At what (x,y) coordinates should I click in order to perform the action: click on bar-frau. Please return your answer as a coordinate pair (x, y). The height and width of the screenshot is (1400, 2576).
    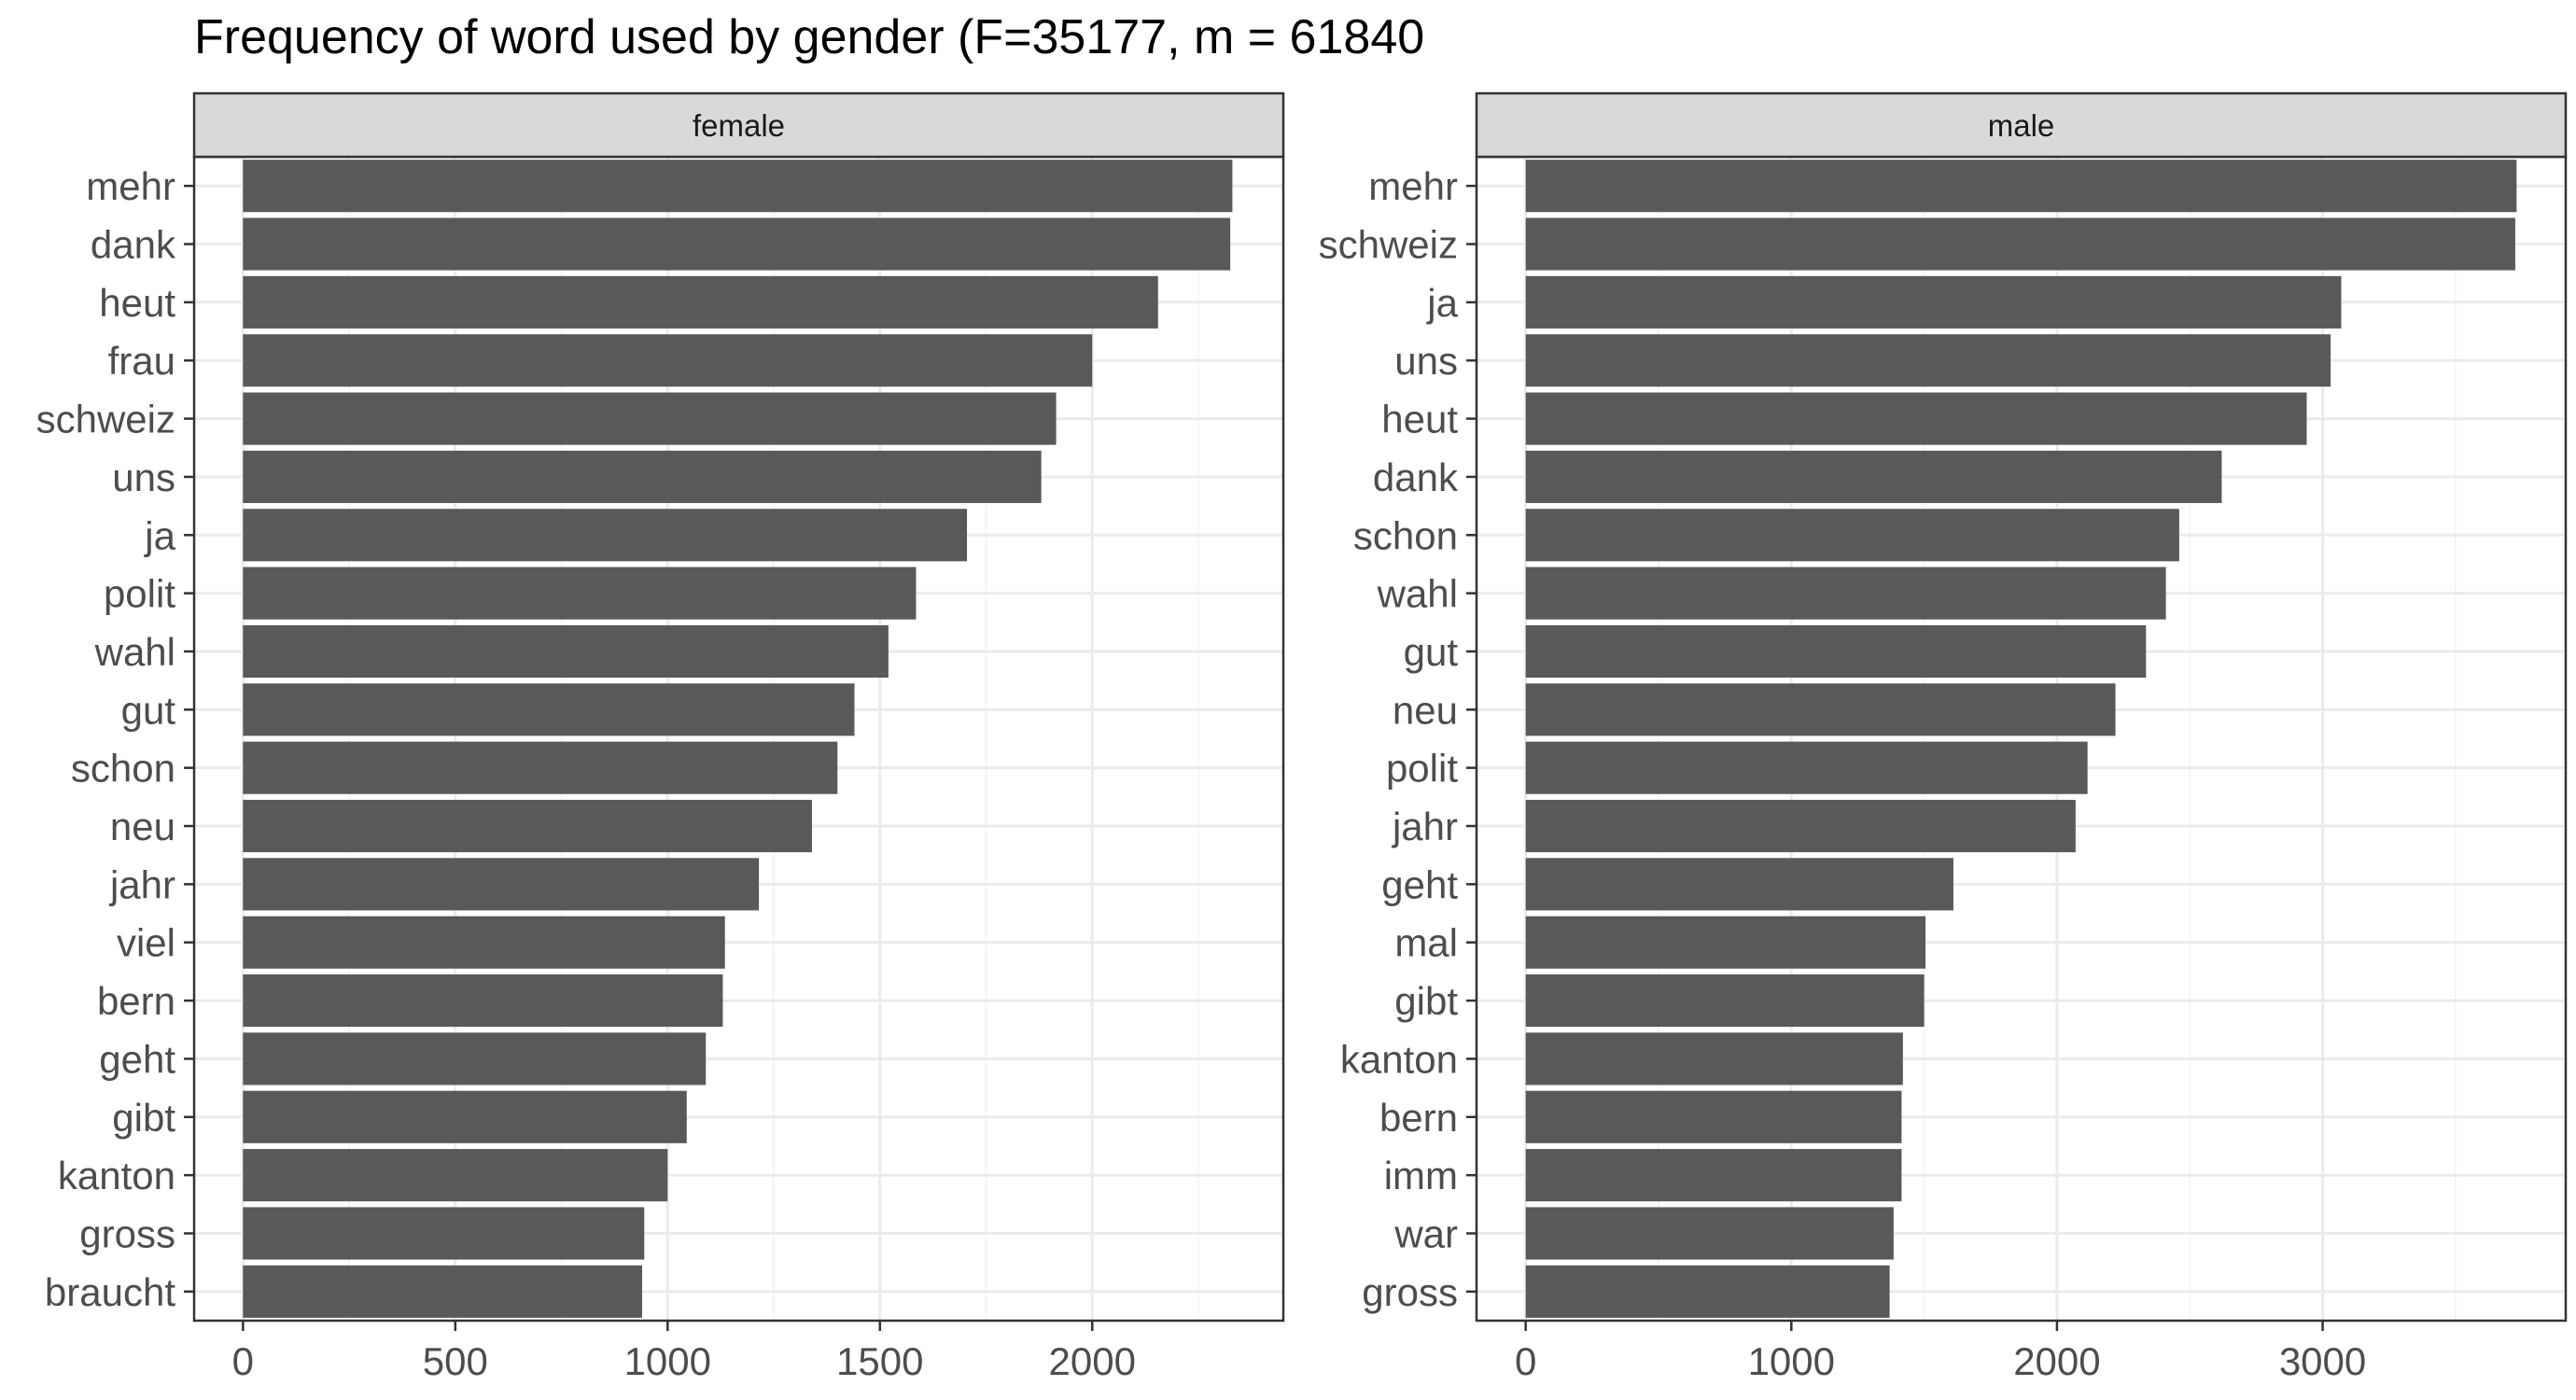
    Looking at the image, I should click on (668, 360).